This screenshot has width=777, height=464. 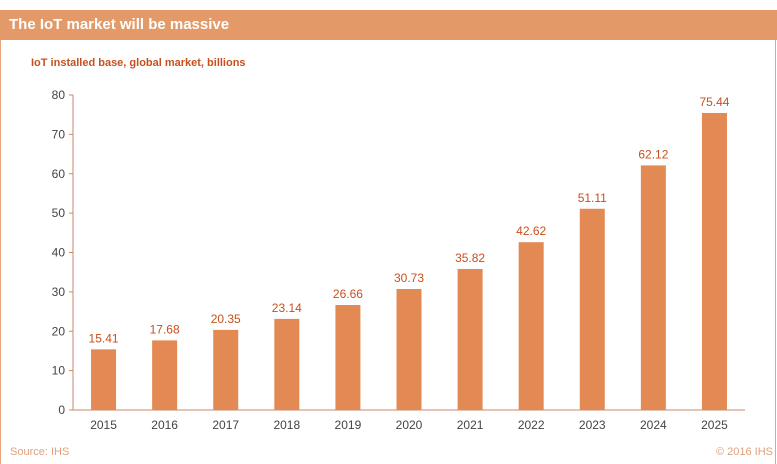 What do you see at coordinates (103, 425) in the screenshot?
I see `x-tick-label: 2015` at bounding box center [103, 425].